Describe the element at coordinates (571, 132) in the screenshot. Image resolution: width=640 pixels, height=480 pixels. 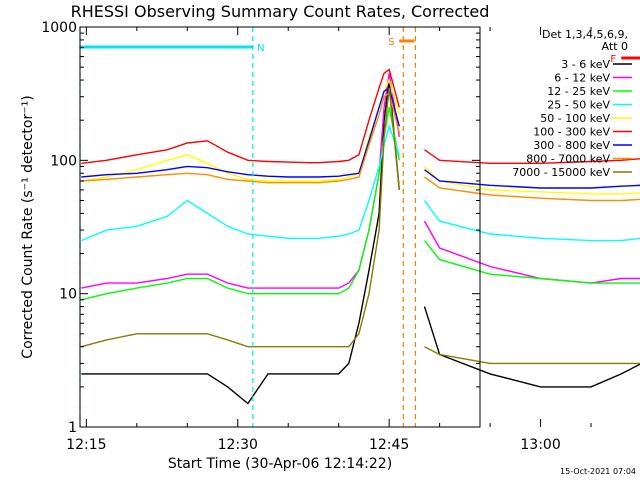
I see `legend-label-6: 100 - 300 keV` at that location.